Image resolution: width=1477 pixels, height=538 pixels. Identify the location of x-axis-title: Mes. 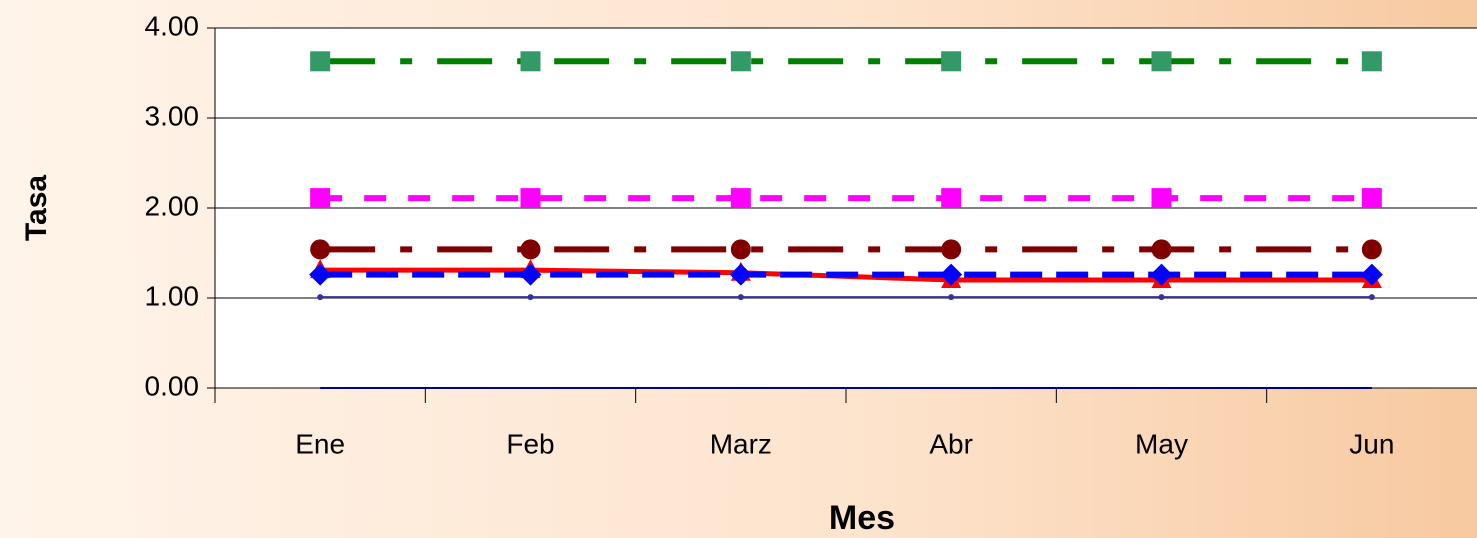
(862, 518).